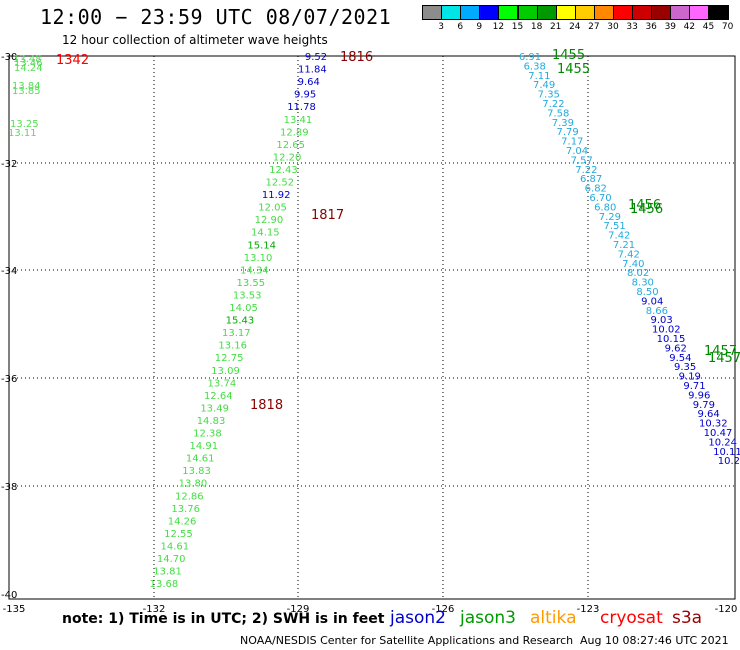 The image size is (740, 650). Describe the element at coordinates (243, 308) in the screenshot. I see `track-value: 14.05` at that location.